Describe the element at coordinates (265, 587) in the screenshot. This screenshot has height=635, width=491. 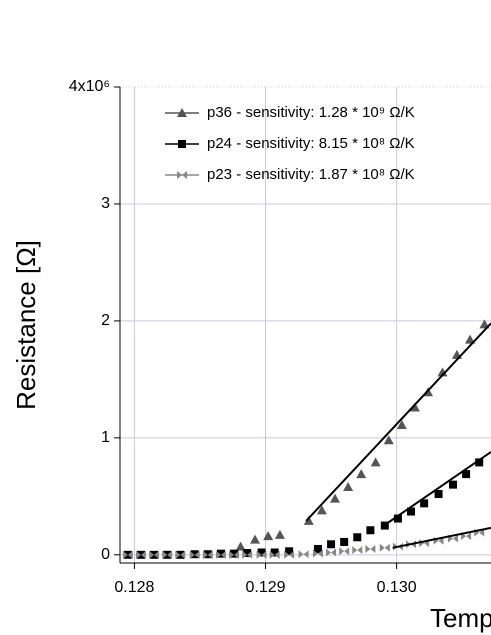
I see `x-tick-label: 0.129` at that location.